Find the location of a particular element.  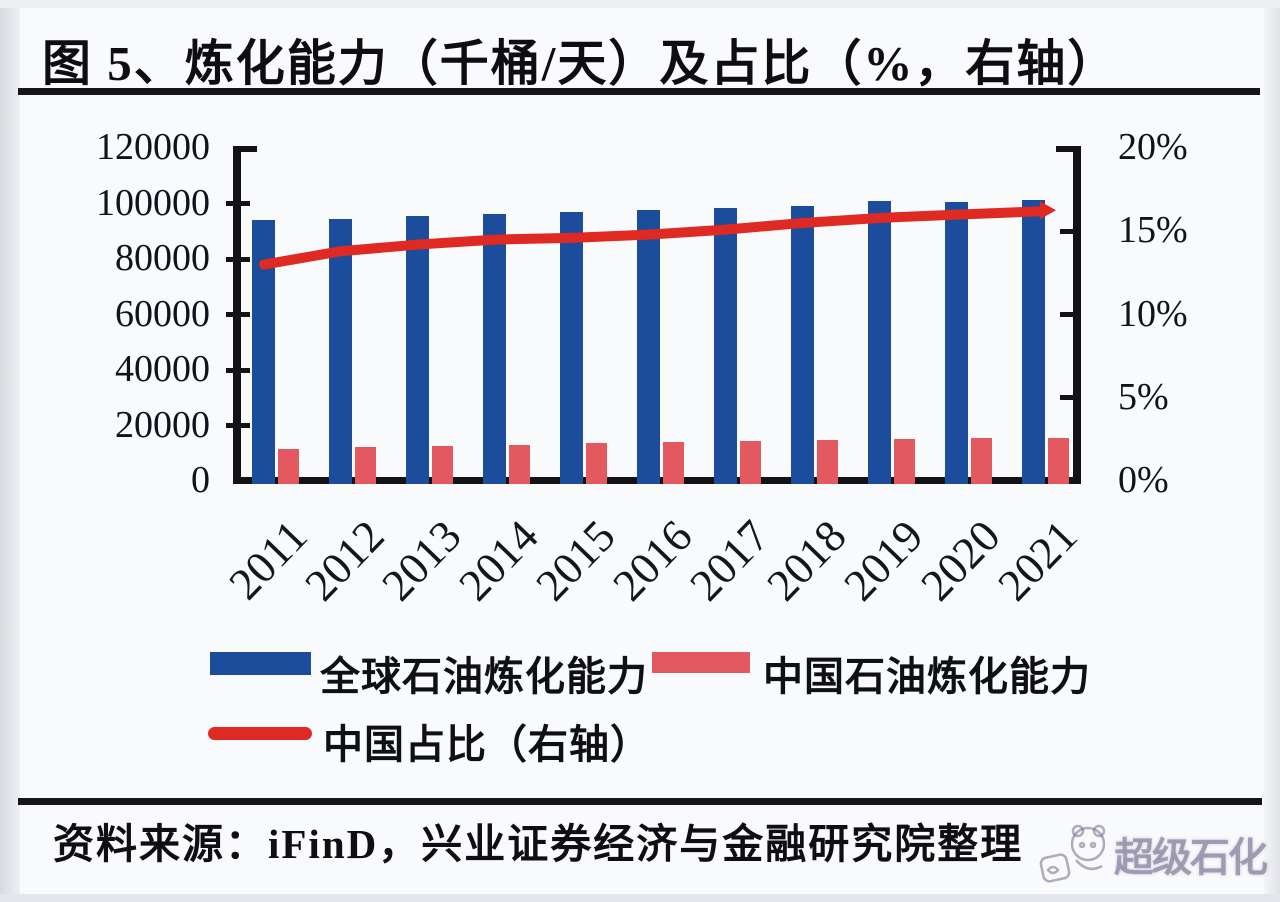

legend-label-global: 全球石油炼化能力 is located at coordinates (484, 676).